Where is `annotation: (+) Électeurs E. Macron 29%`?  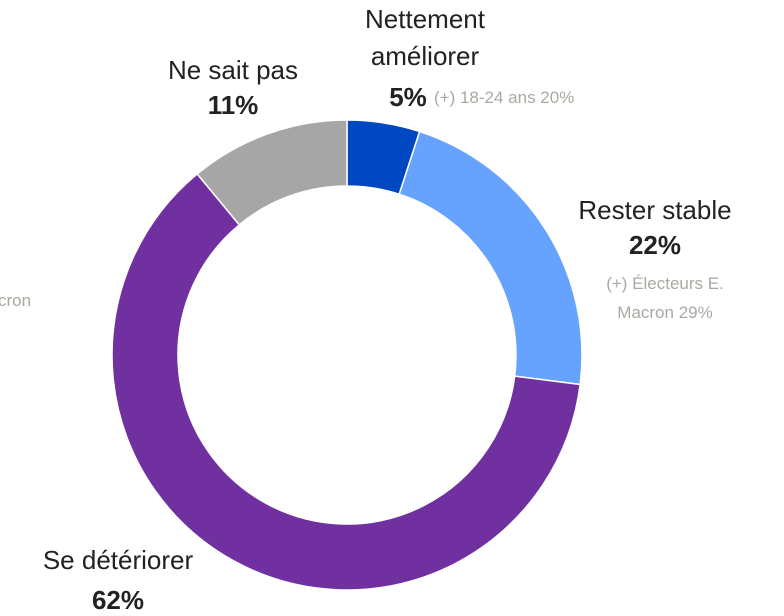
annotation: (+) Électeurs E. Macron 29% is located at coordinates (665, 297).